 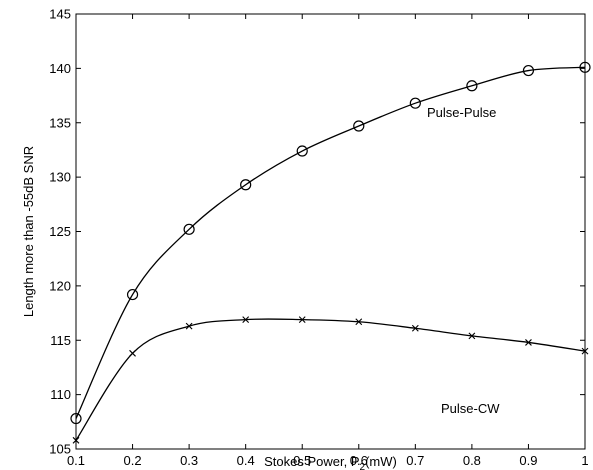 What do you see at coordinates (60, 122) in the screenshot?
I see `y-tick-label: 135` at bounding box center [60, 122].